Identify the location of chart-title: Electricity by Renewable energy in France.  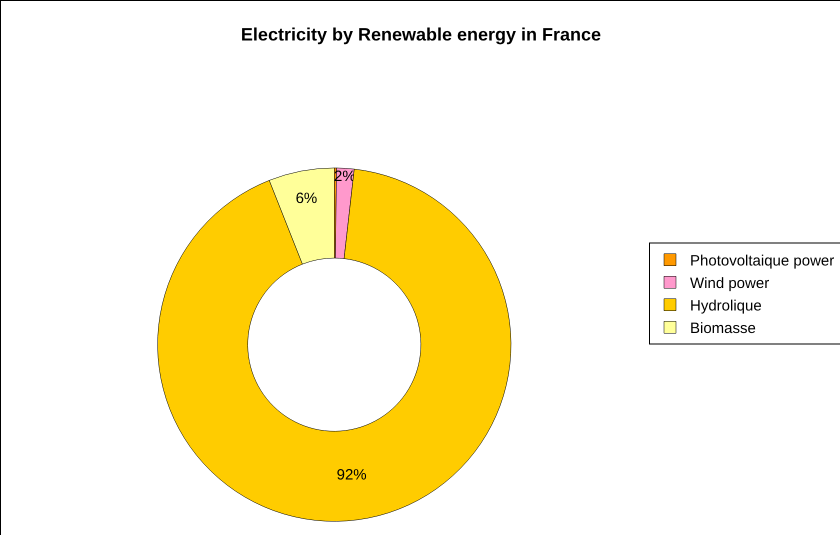
(421, 34).